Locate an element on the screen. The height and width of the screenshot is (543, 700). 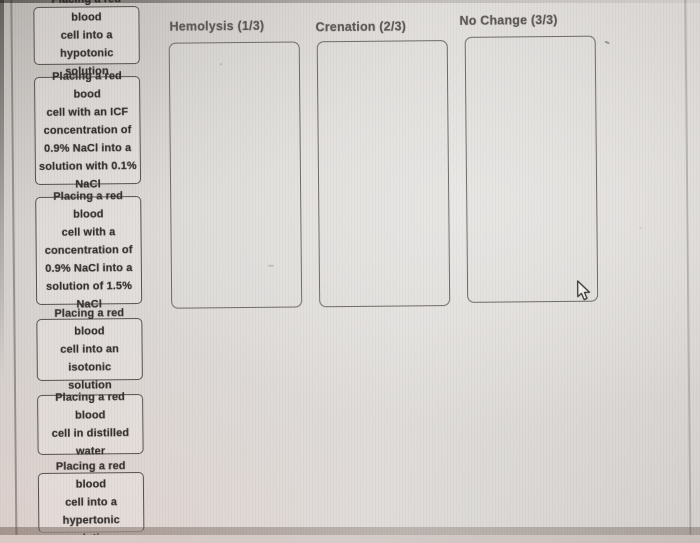
dropzone-no-change is located at coordinates (531, 169).